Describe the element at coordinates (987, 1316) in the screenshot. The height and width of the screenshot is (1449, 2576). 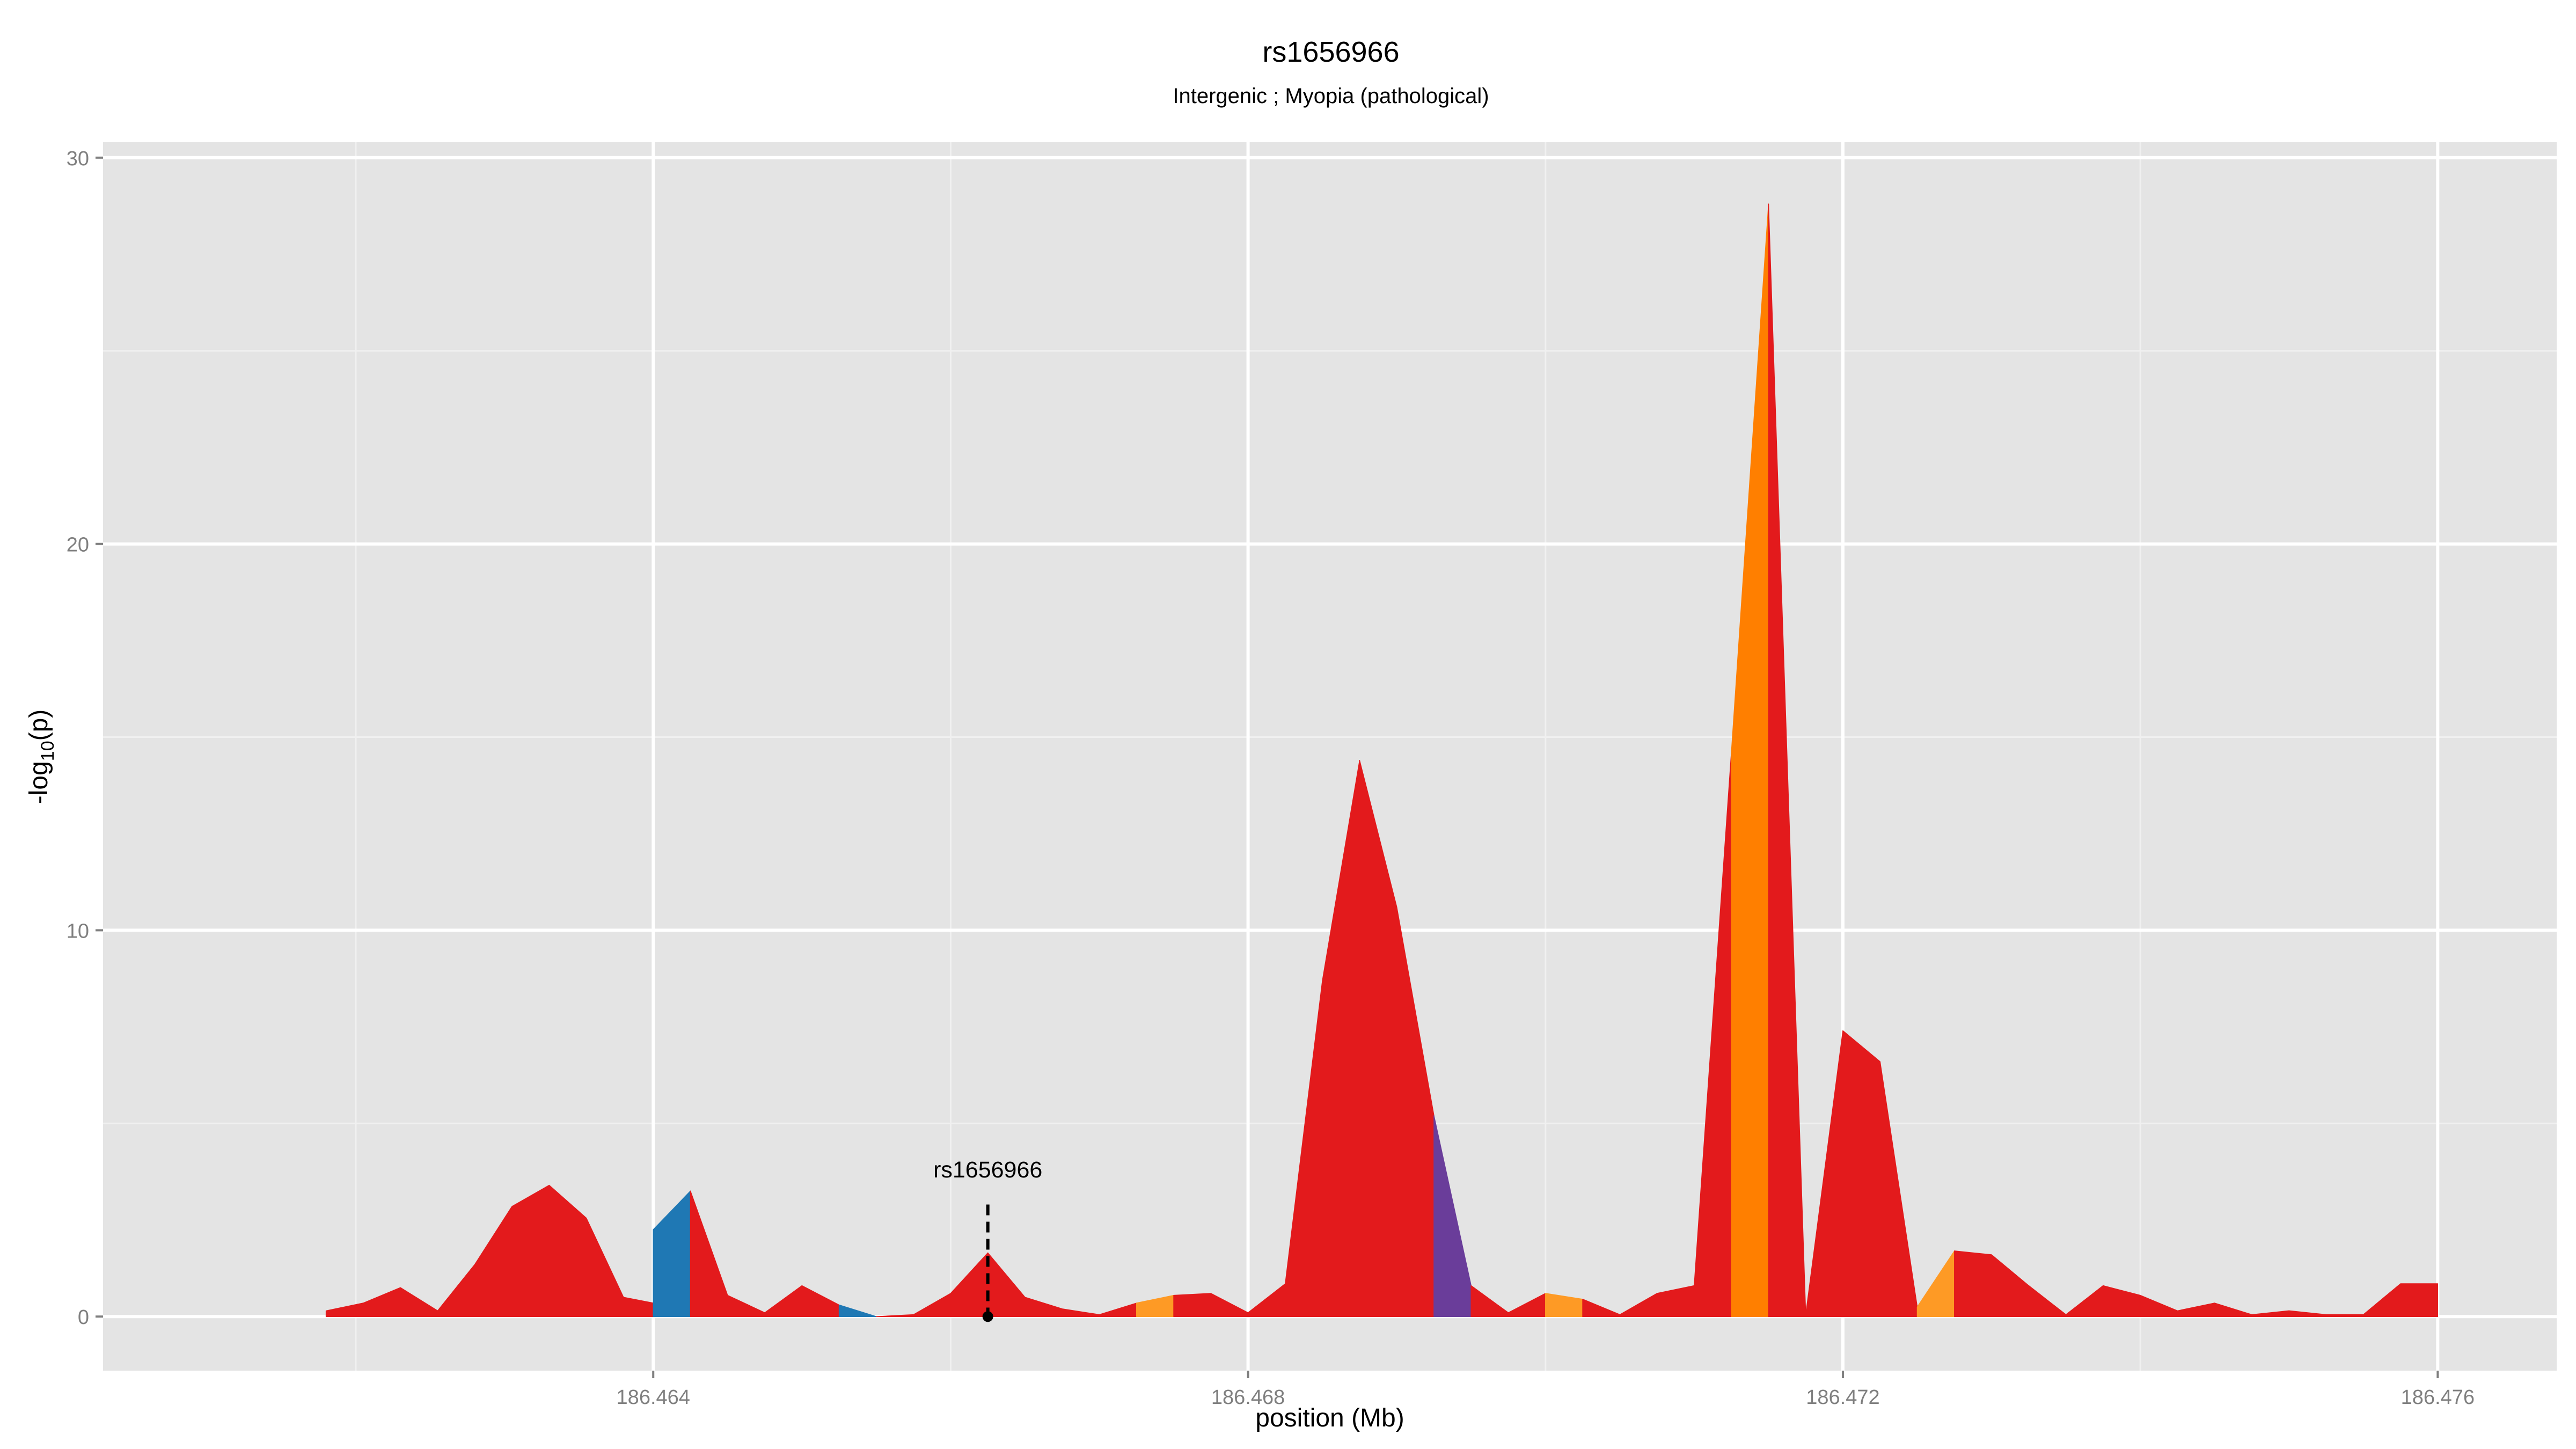
I see `highlight-point` at that location.